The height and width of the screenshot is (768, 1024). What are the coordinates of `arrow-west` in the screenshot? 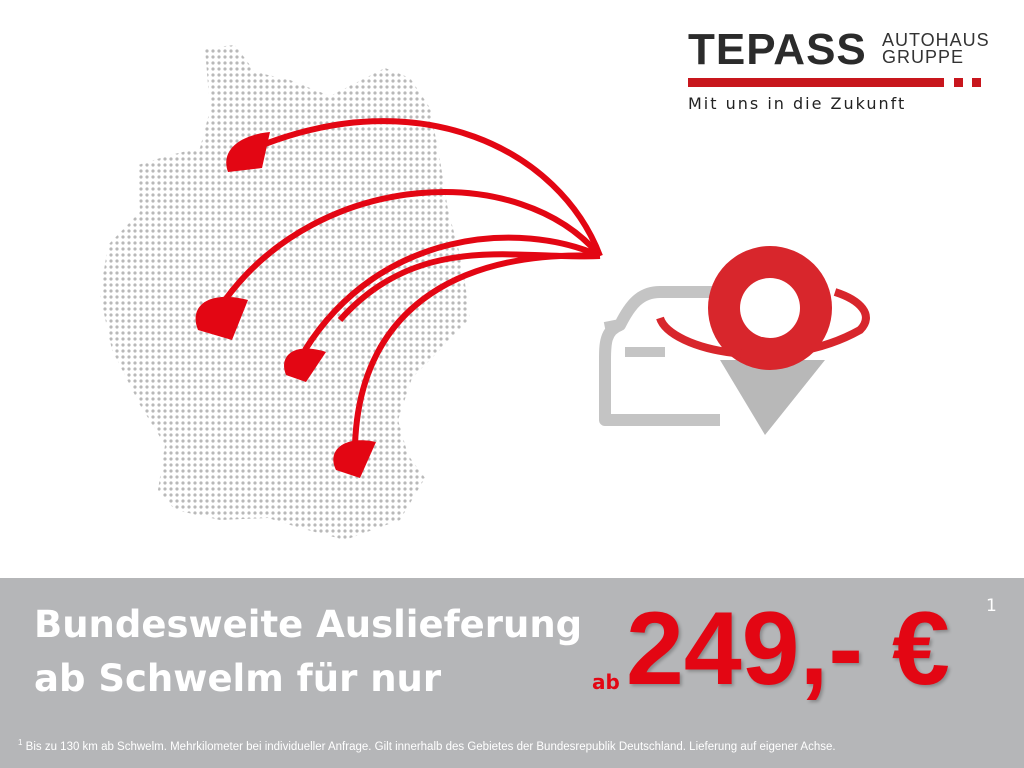 It's located at (412, 245).